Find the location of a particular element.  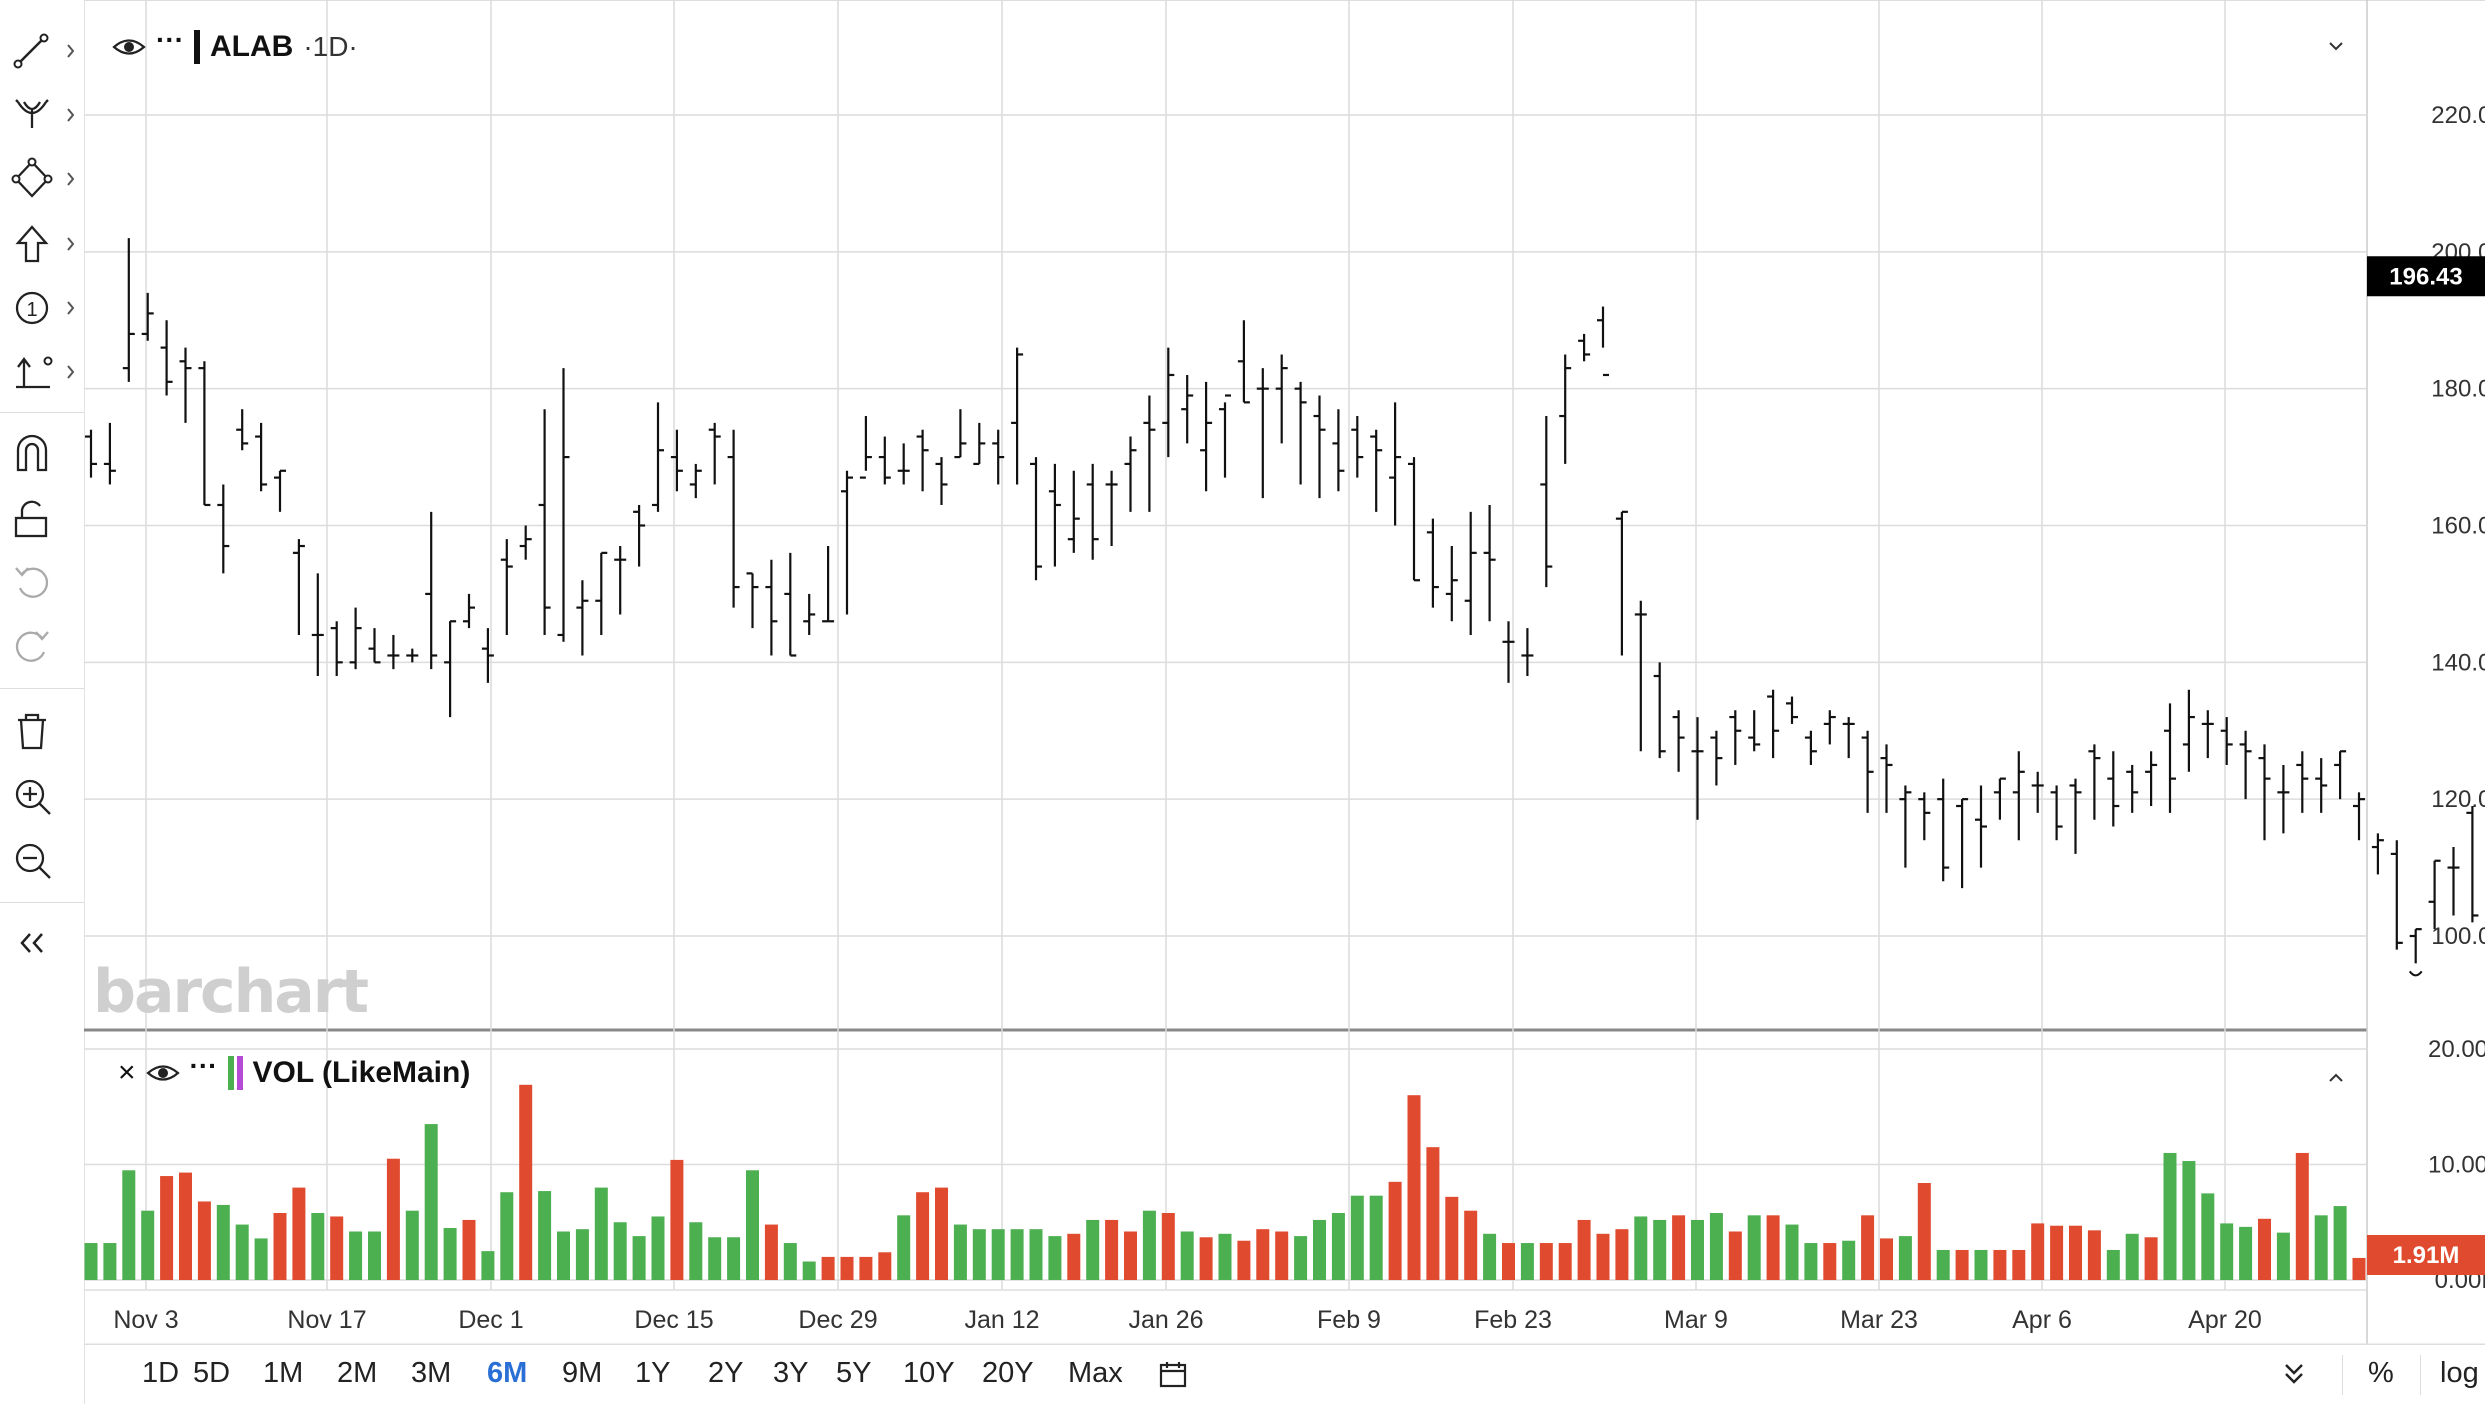

range-selector: 1D 5D 1M 2M 3M 6M 9M 1Y 2Y 3Y 5Y 10Y 20Y Max% log is located at coordinates (1284, 1374).